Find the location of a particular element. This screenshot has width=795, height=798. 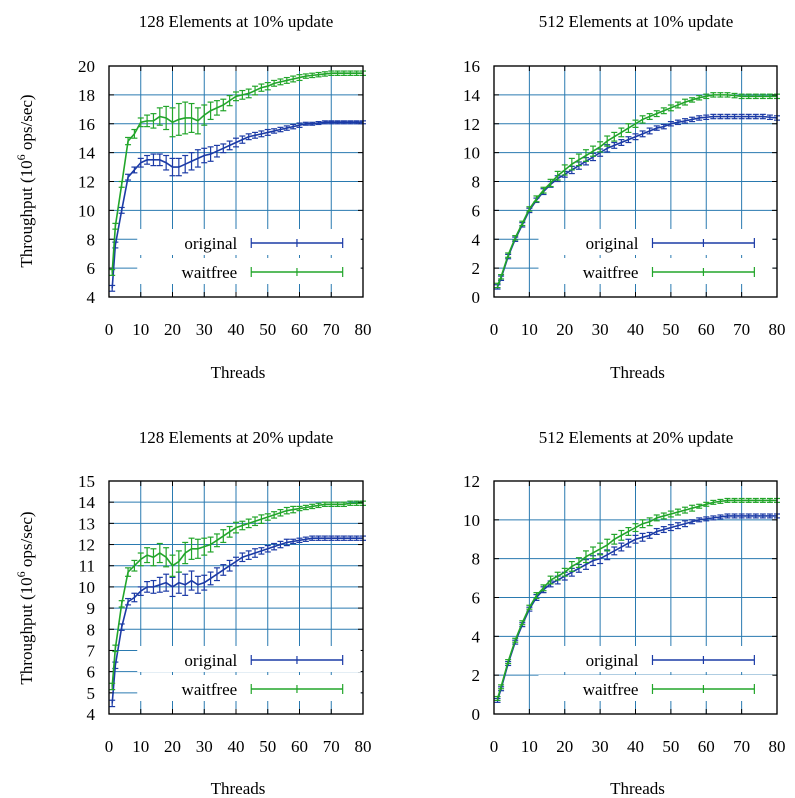

y-tick-label: 20 is located at coordinates (86, 66).